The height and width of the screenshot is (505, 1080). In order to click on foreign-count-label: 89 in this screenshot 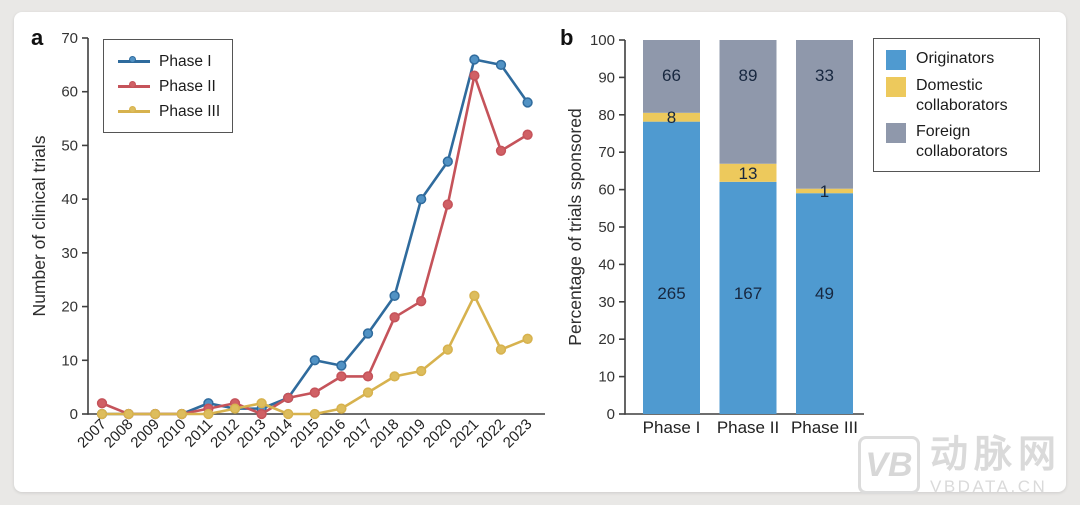, I will do `click(748, 75)`.